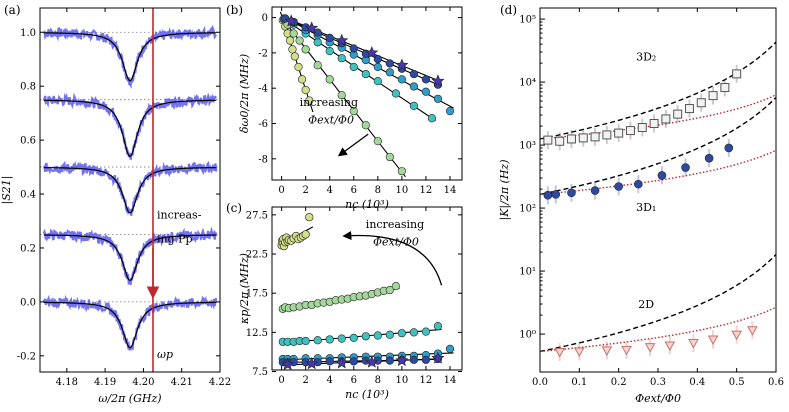 The height and width of the screenshot is (412, 789). What do you see at coordinates (28, 33) in the screenshot?
I see `panel-a-y-tick-label-6: 1.0` at bounding box center [28, 33].